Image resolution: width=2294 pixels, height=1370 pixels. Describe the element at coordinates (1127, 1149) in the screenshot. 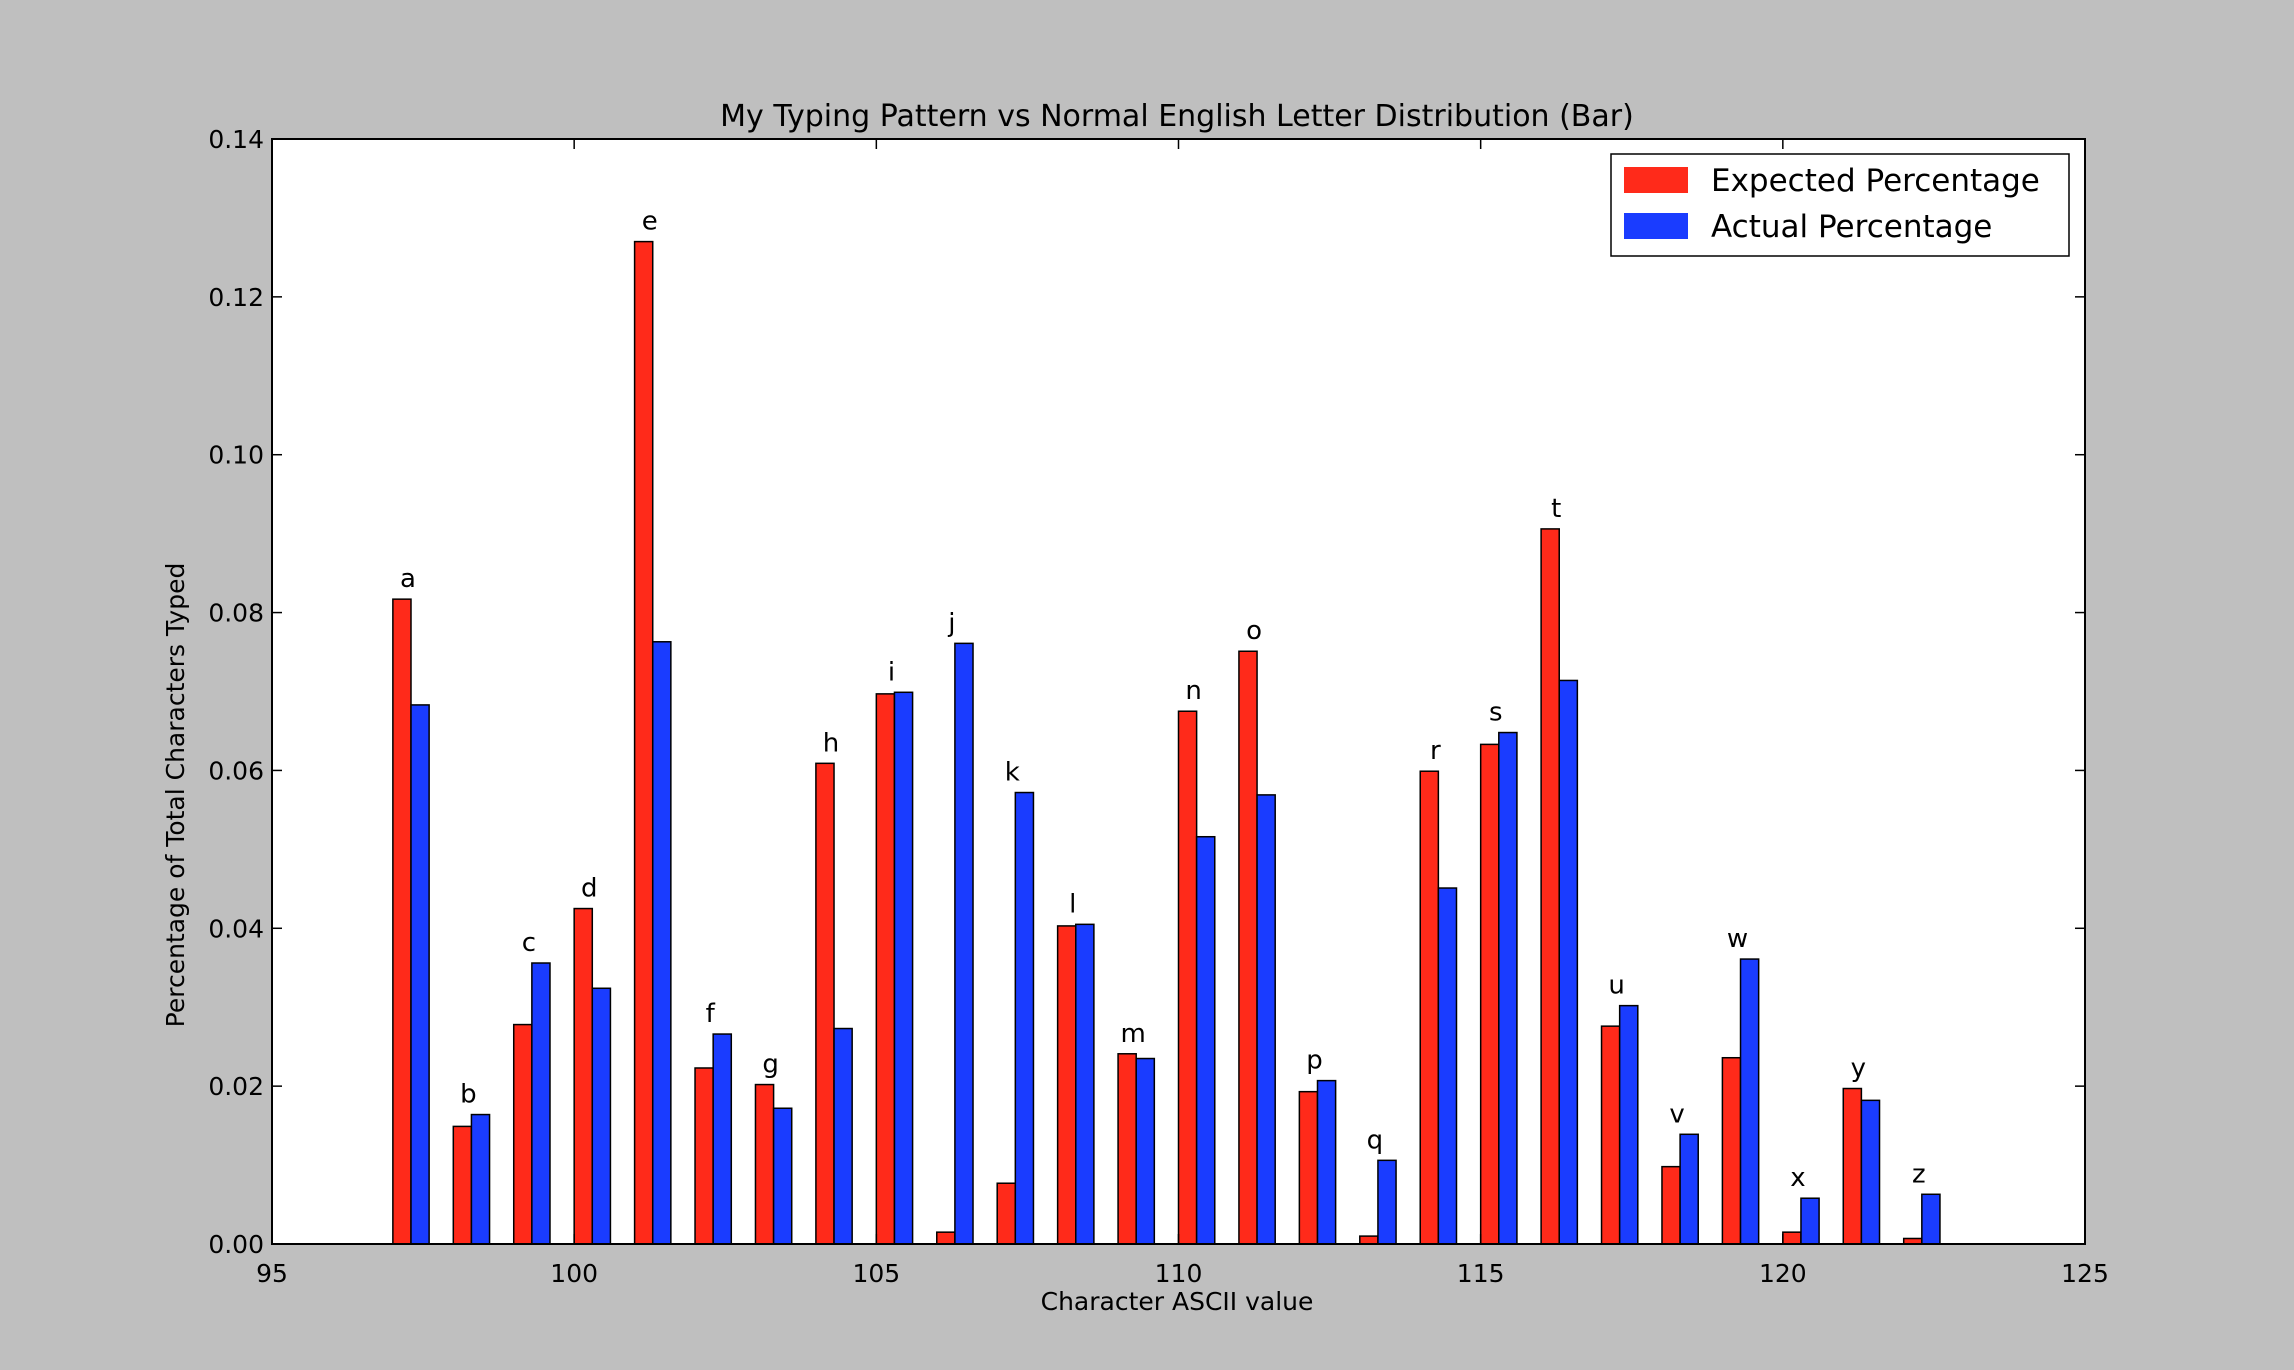

I see `bar-expected-m` at that location.